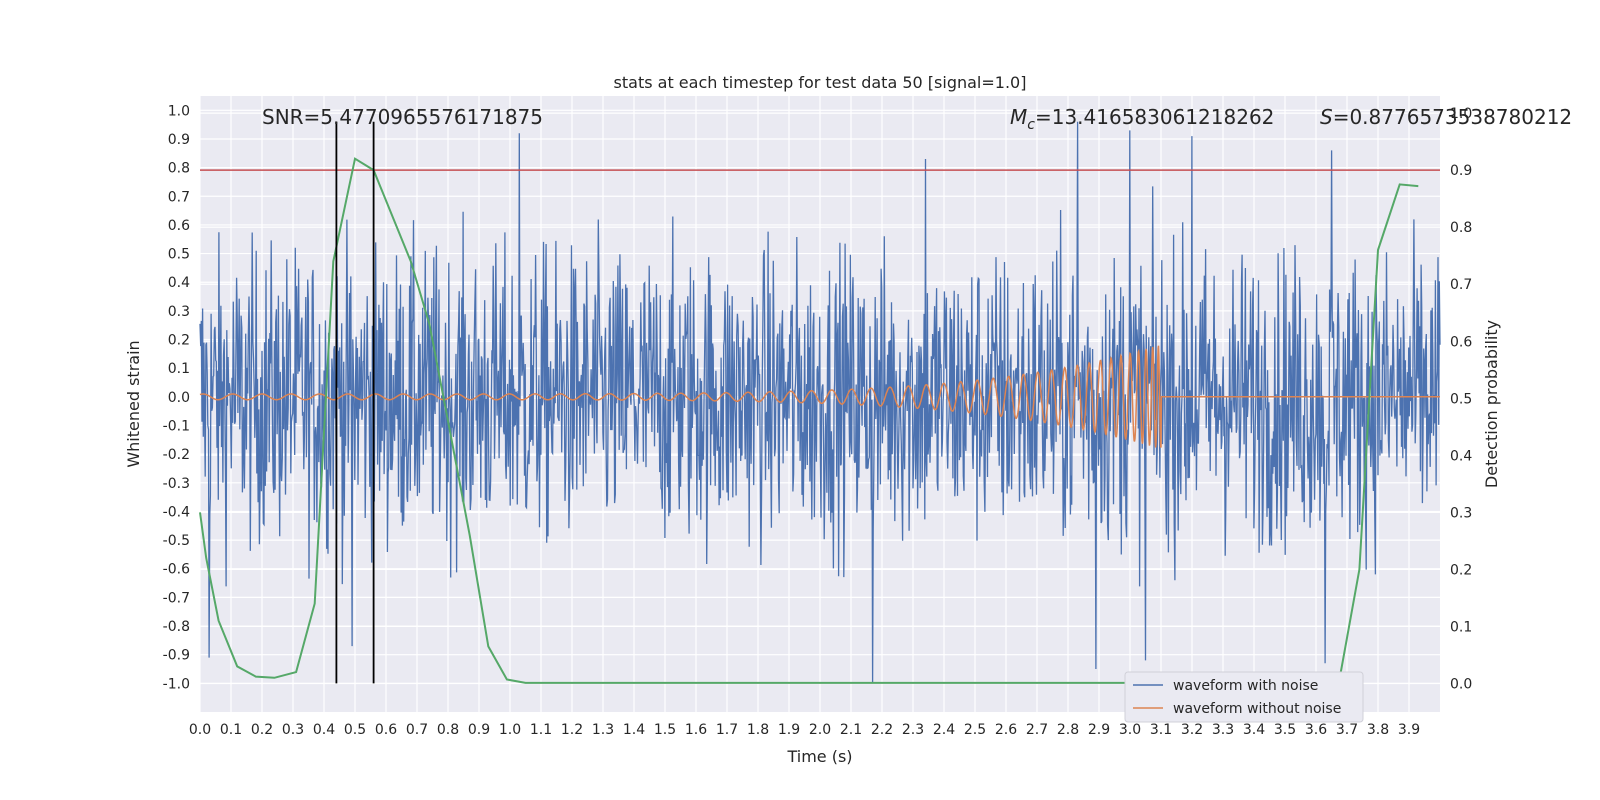 The width and height of the screenshot is (1600, 800). I want to click on series-waveform-without-noise, so click(819, 396).